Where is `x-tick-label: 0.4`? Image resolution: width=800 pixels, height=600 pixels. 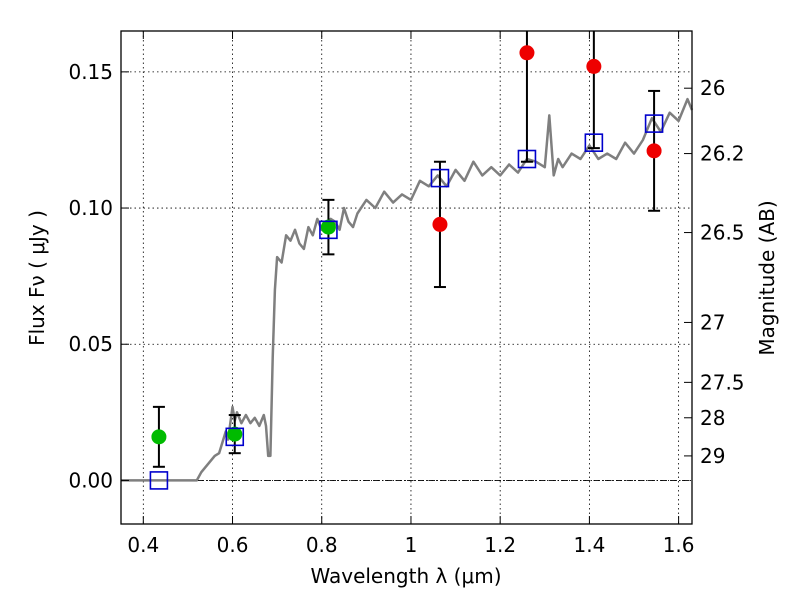
x-tick-label: 0.4 is located at coordinates (143, 545).